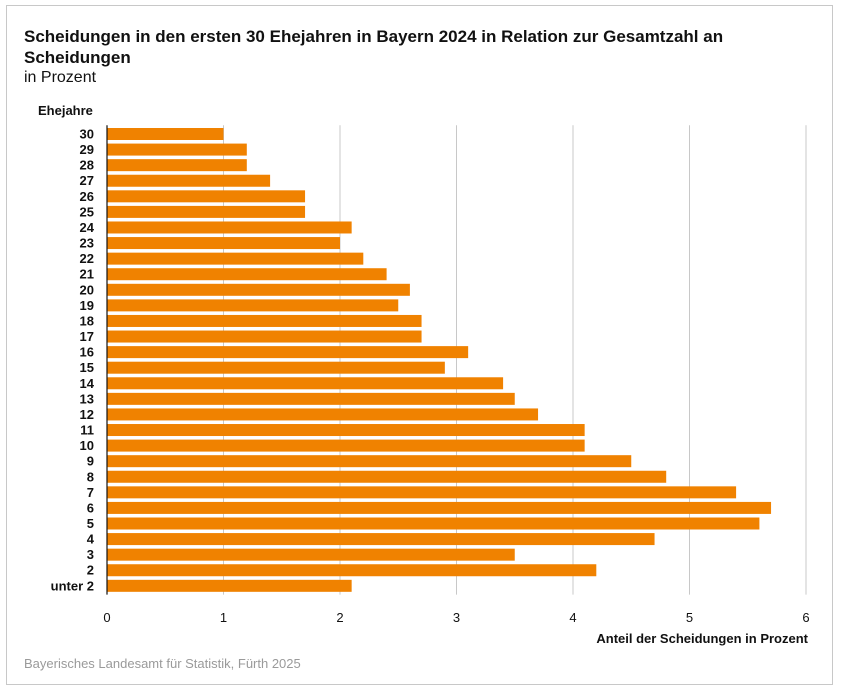  What do you see at coordinates (87, 196) in the screenshot?
I see `y-tick-label: 26` at bounding box center [87, 196].